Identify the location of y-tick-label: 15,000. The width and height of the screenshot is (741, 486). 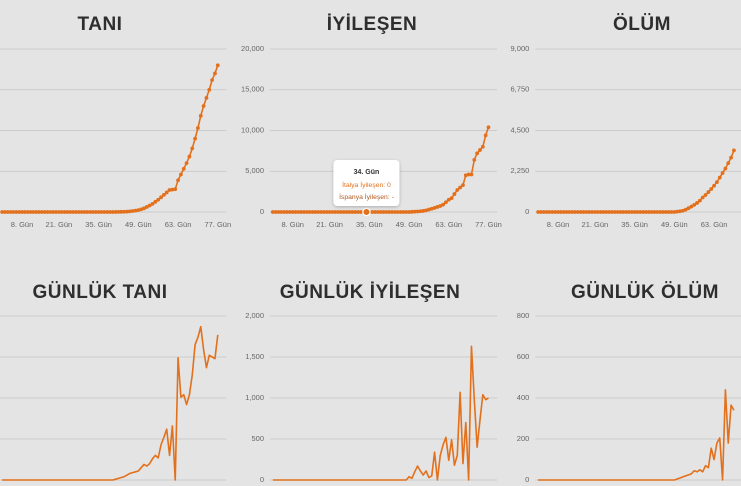
(252, 89).